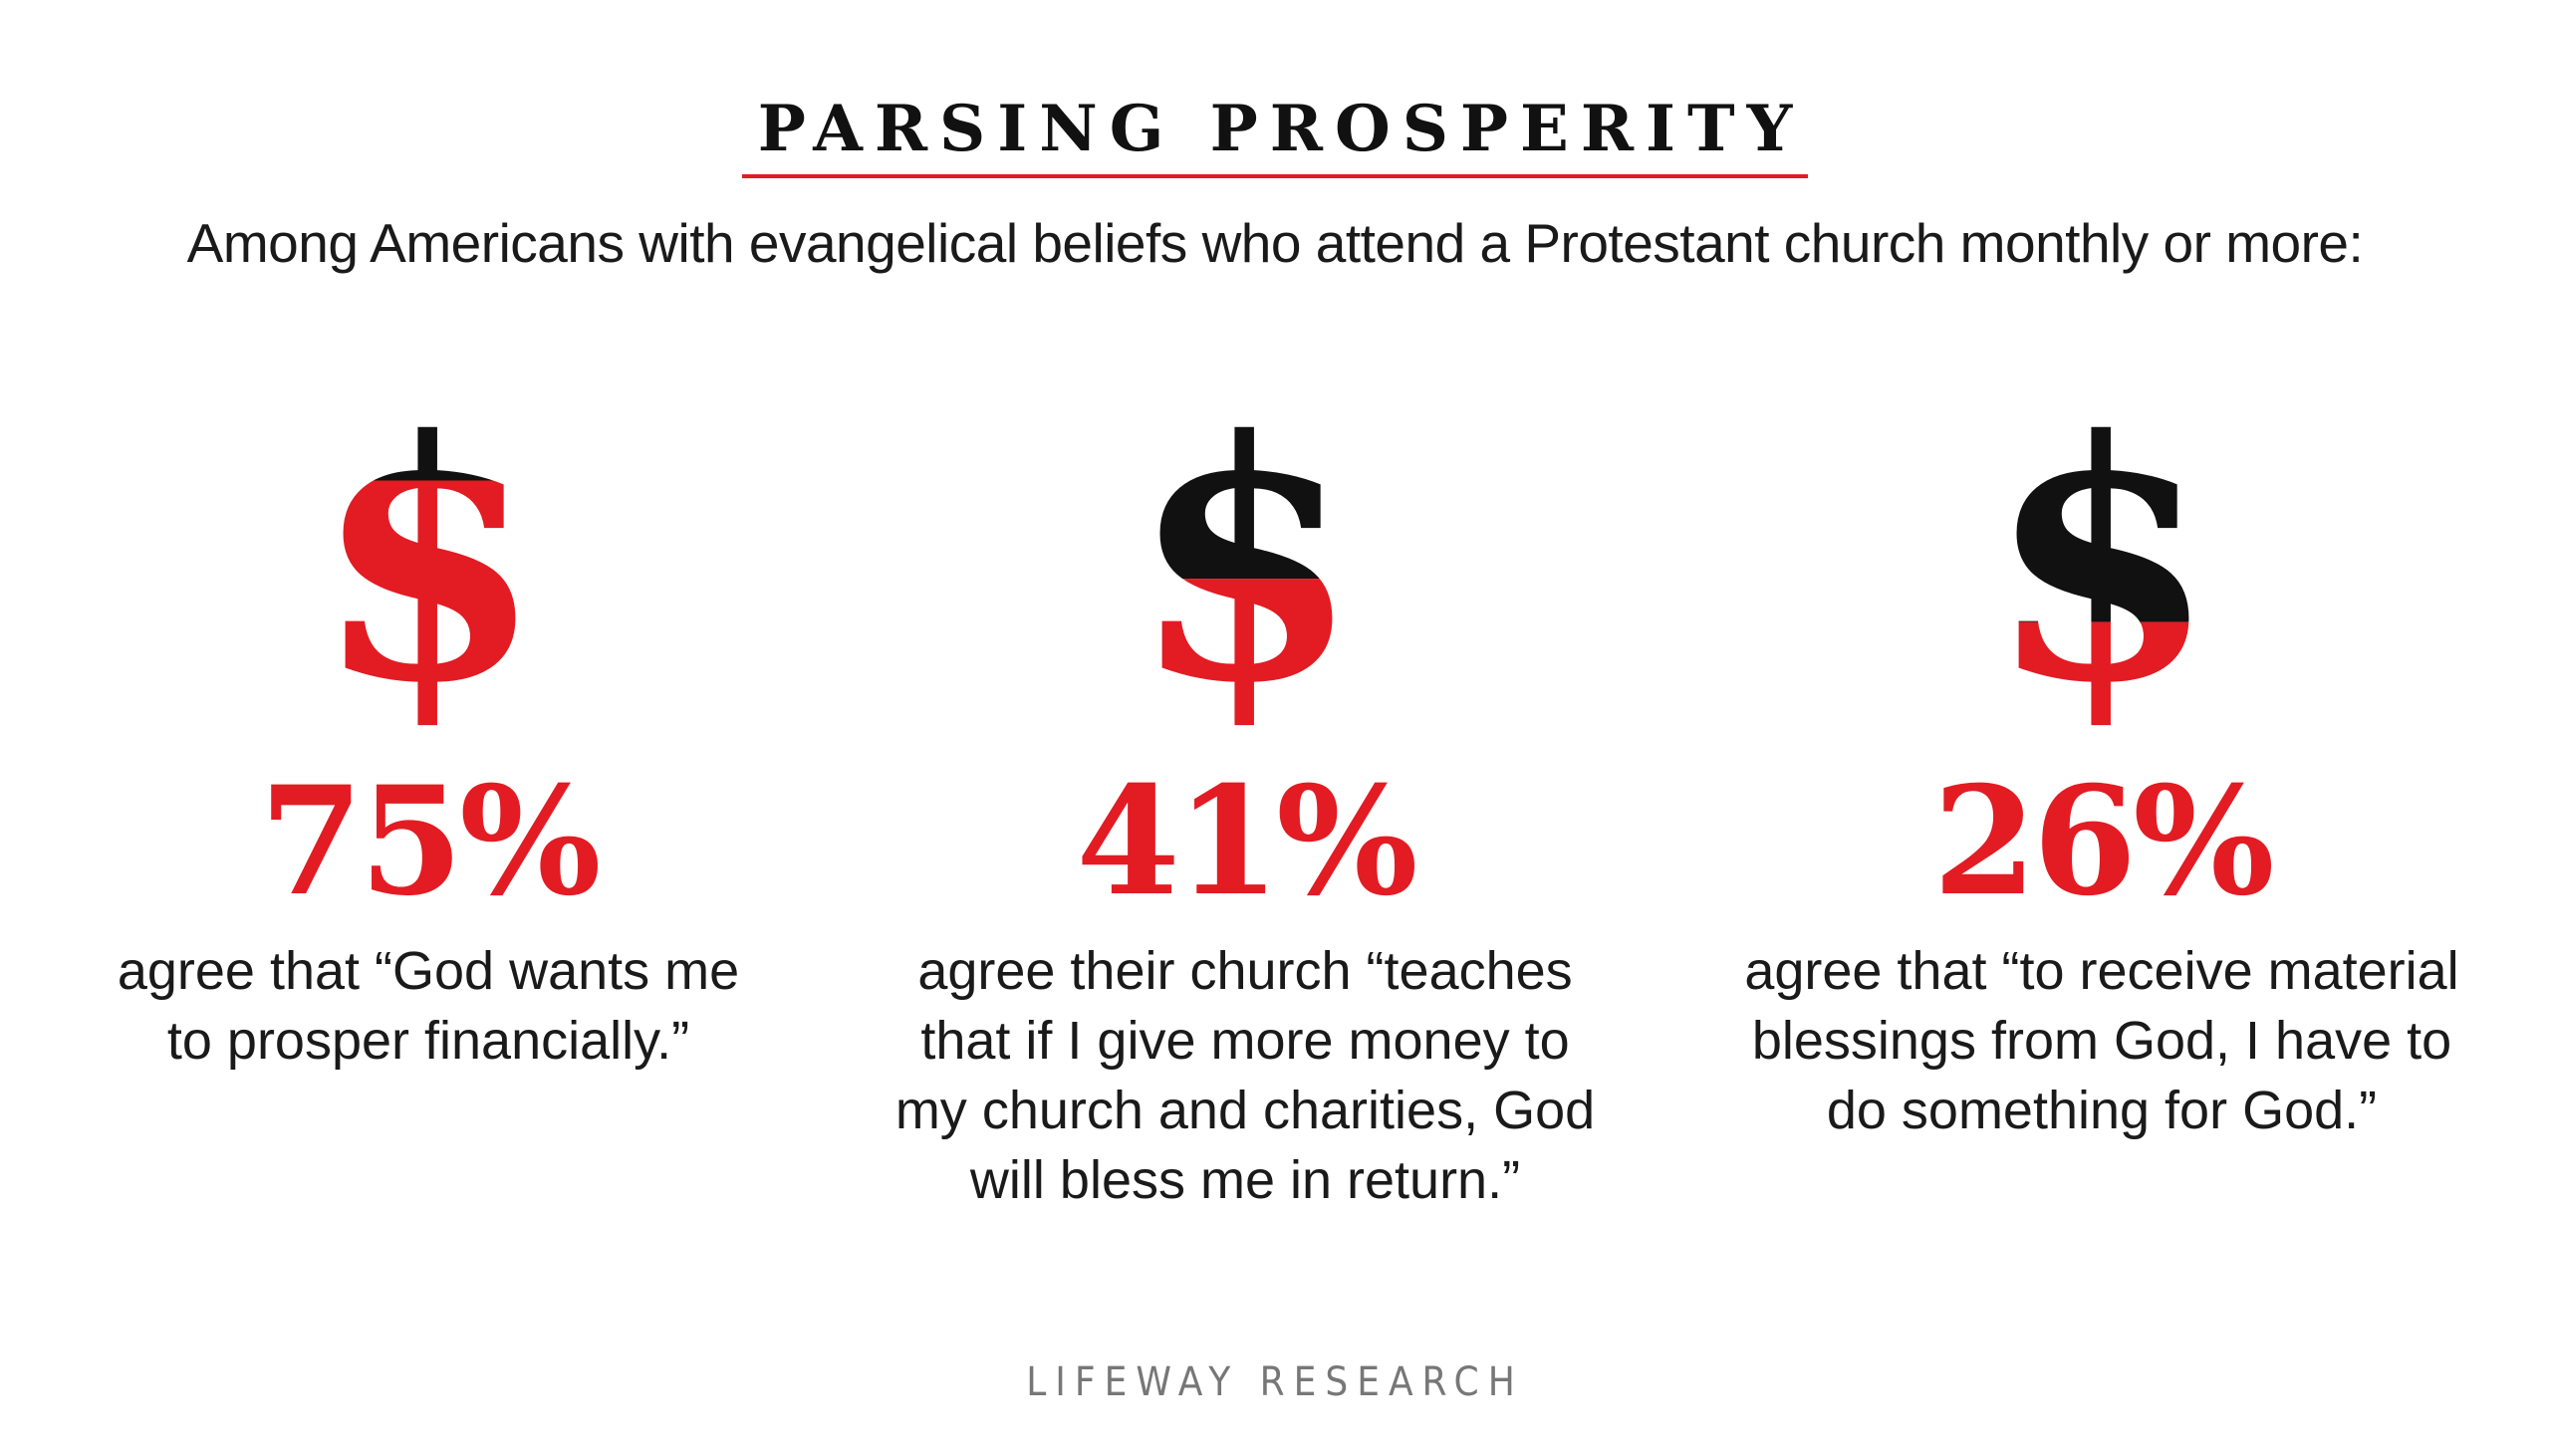  Describe the element at coordinates (1245, 971) in the screenshot. I see `stat-description-line: agree their church “teaches` at that location.